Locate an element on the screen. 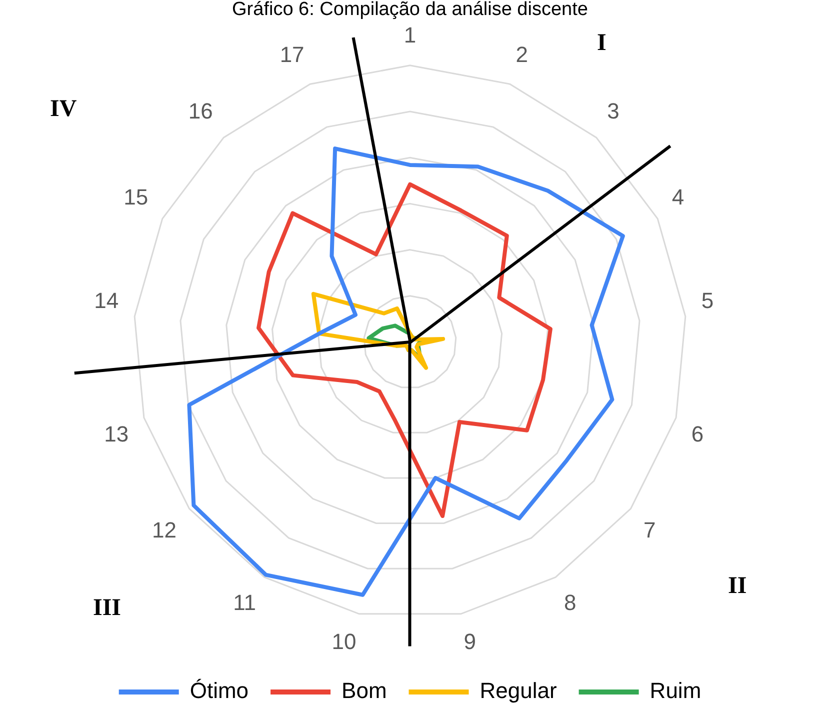  spoke-label: 10 is located at coordinates (344, 641).